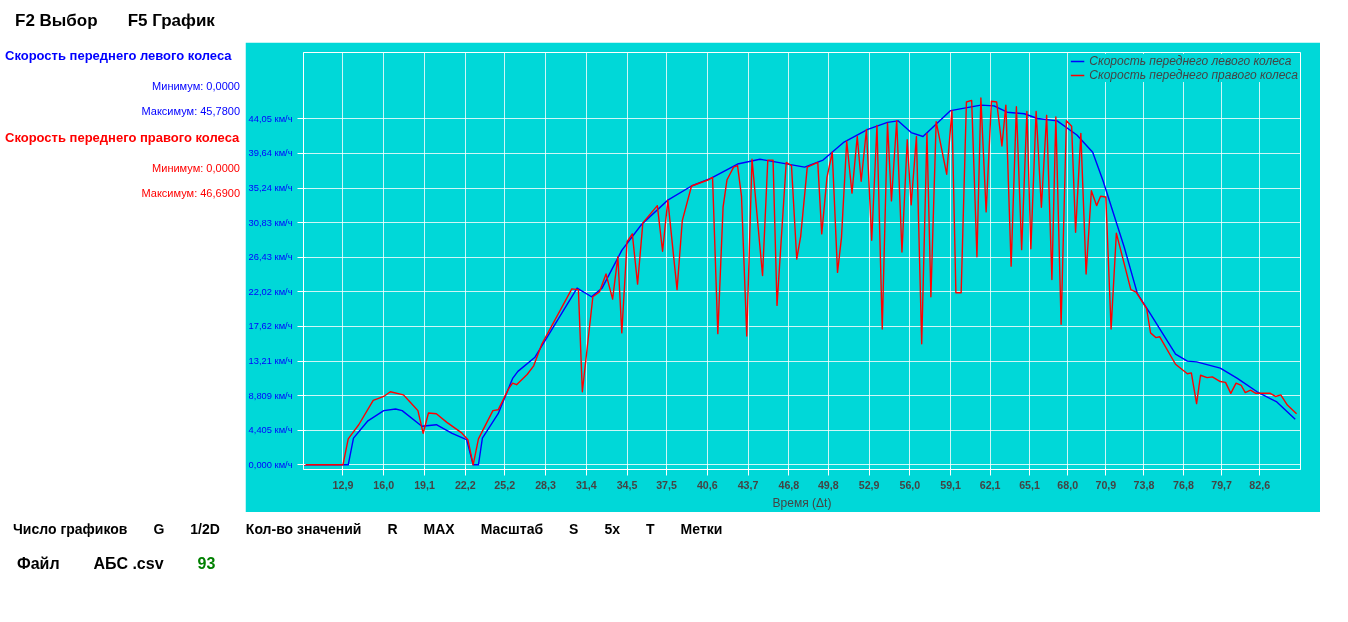 The height and width of the screenshot is (622, 1348). I want to click on x-tick-label: 22,2, so click(465, 484).